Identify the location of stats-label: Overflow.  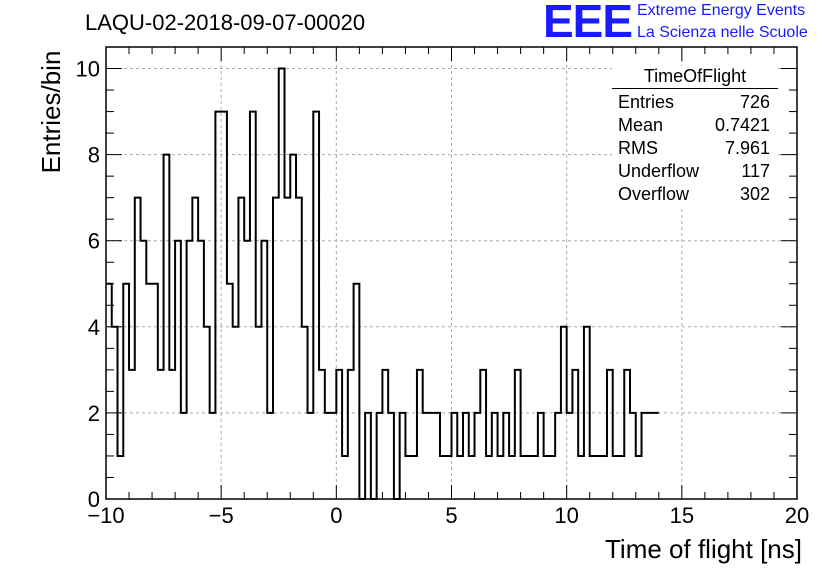
(654, 194).